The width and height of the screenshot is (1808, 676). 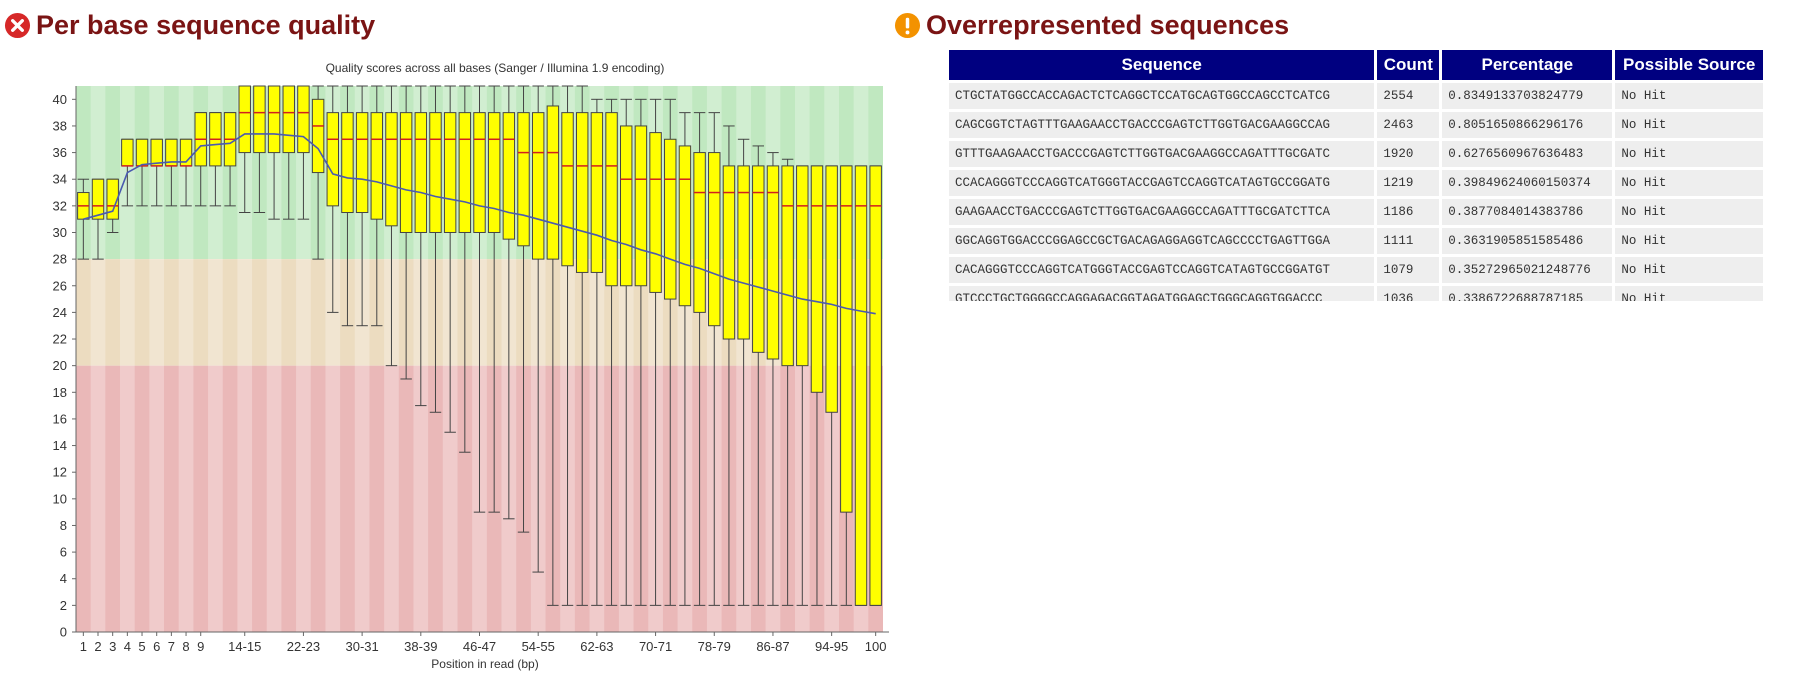 What do you see at coordinates (206, 25) in the screenshot?
I see `quality-module-title: Per base sequence quality` at bounding box center [206, 25].